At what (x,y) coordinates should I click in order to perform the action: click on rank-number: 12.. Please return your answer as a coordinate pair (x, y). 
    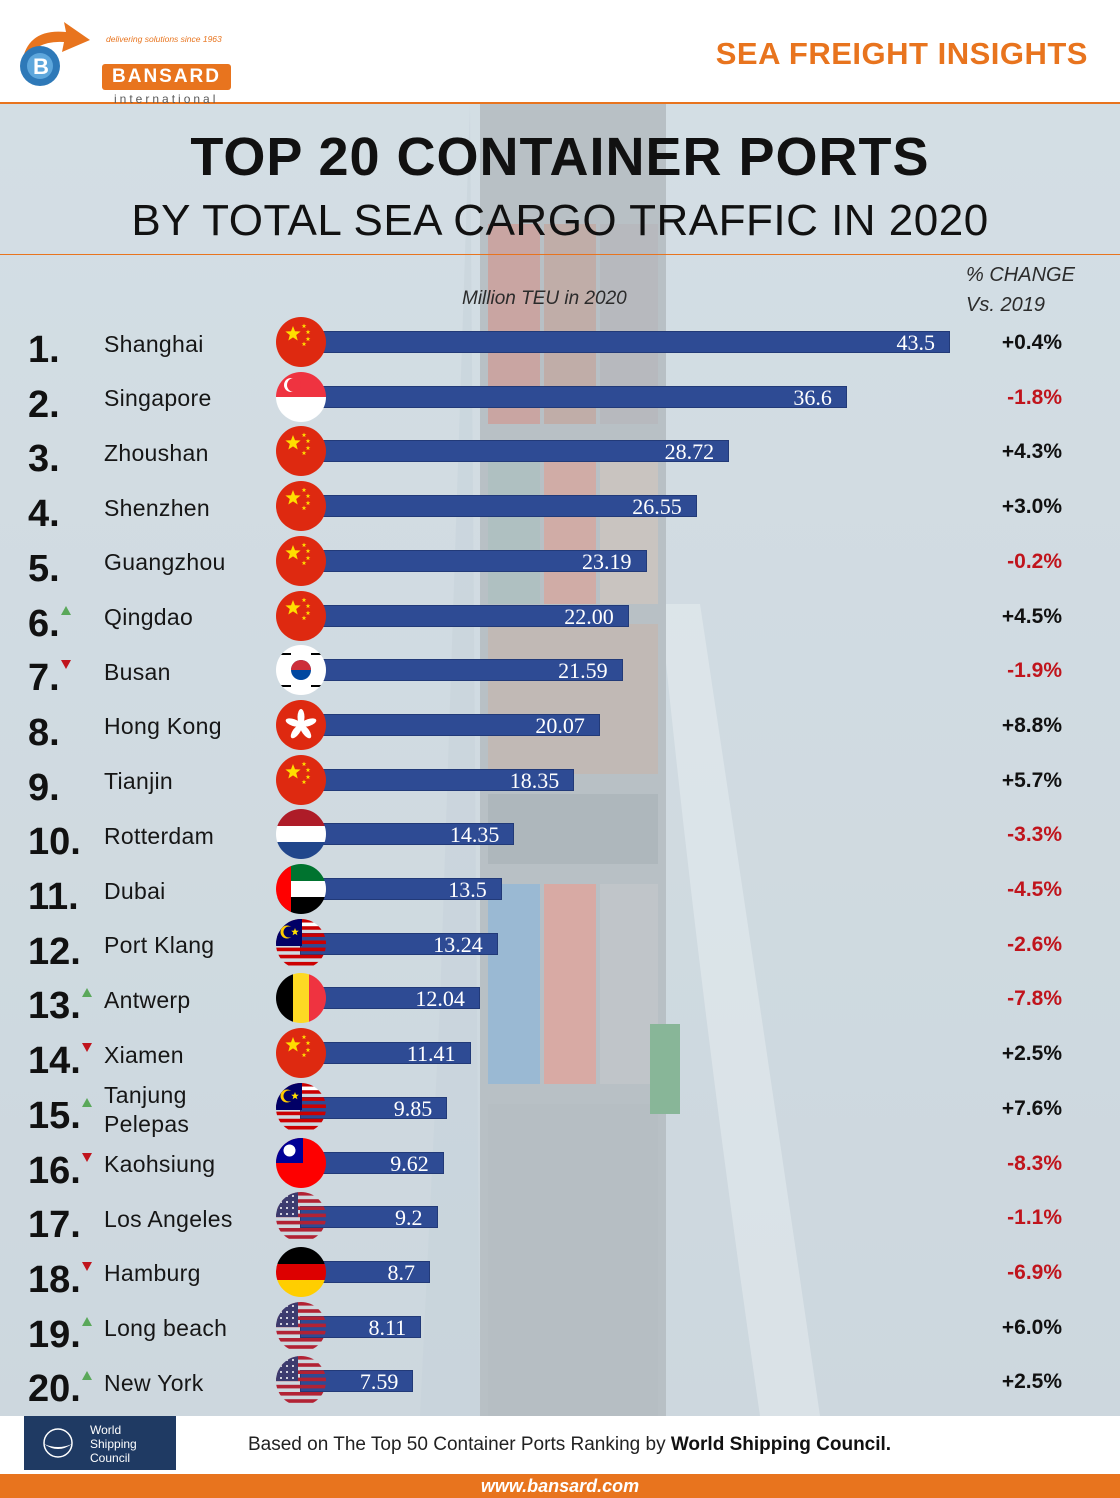
    Looking at the image, I should click on (54, 951).